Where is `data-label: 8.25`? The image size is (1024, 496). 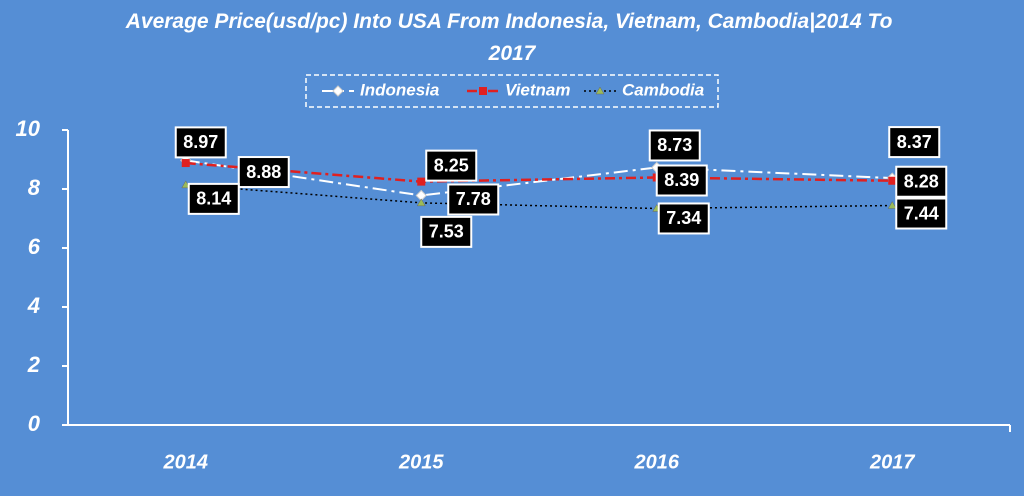 data-label: 8.25 is located at coordinates (451, 165).